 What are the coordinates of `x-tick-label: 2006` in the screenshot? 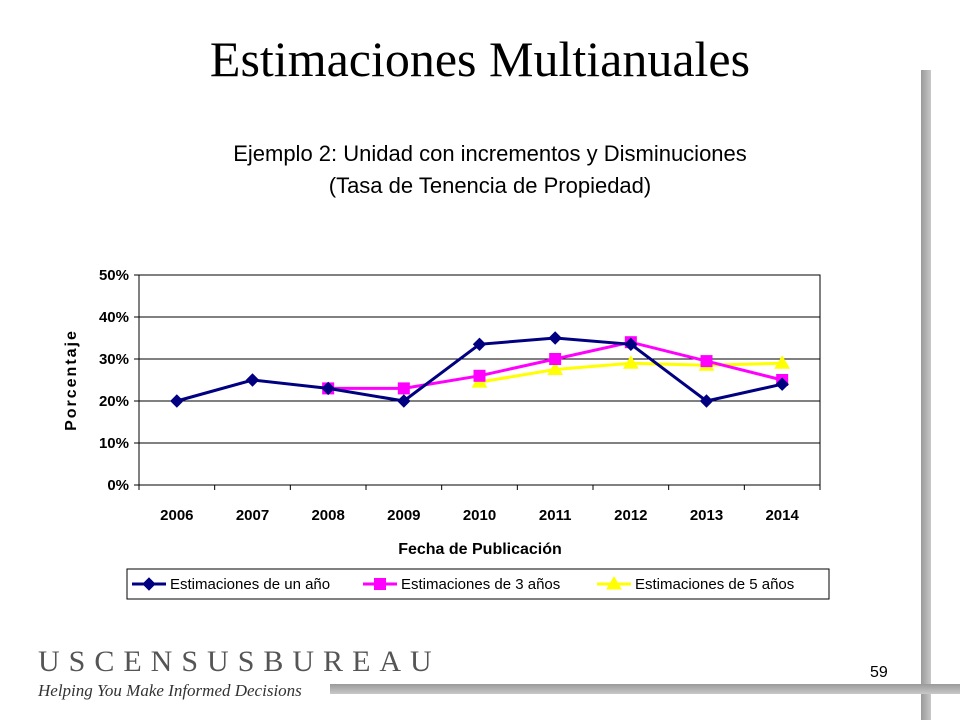 It's located at (176, 515).